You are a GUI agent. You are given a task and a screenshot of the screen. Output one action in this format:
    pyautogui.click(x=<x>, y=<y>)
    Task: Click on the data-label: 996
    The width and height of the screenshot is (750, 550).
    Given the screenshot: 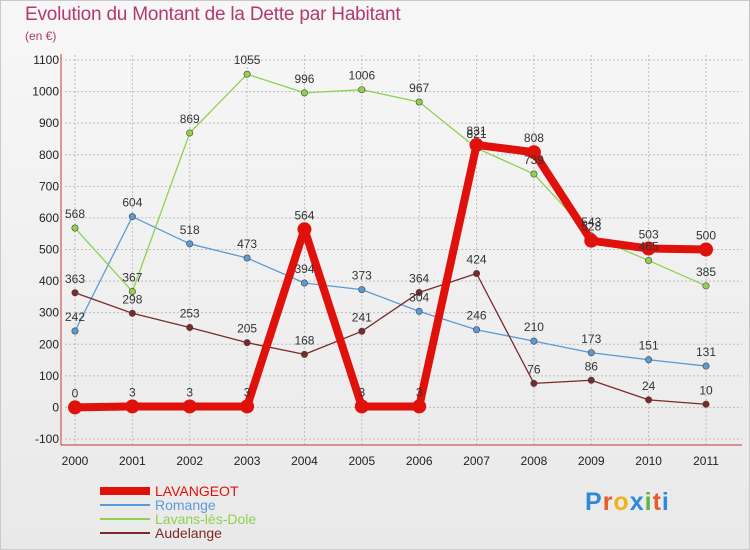 What is the action you would take?
    pyautogui.click(x=304, y=79)
    